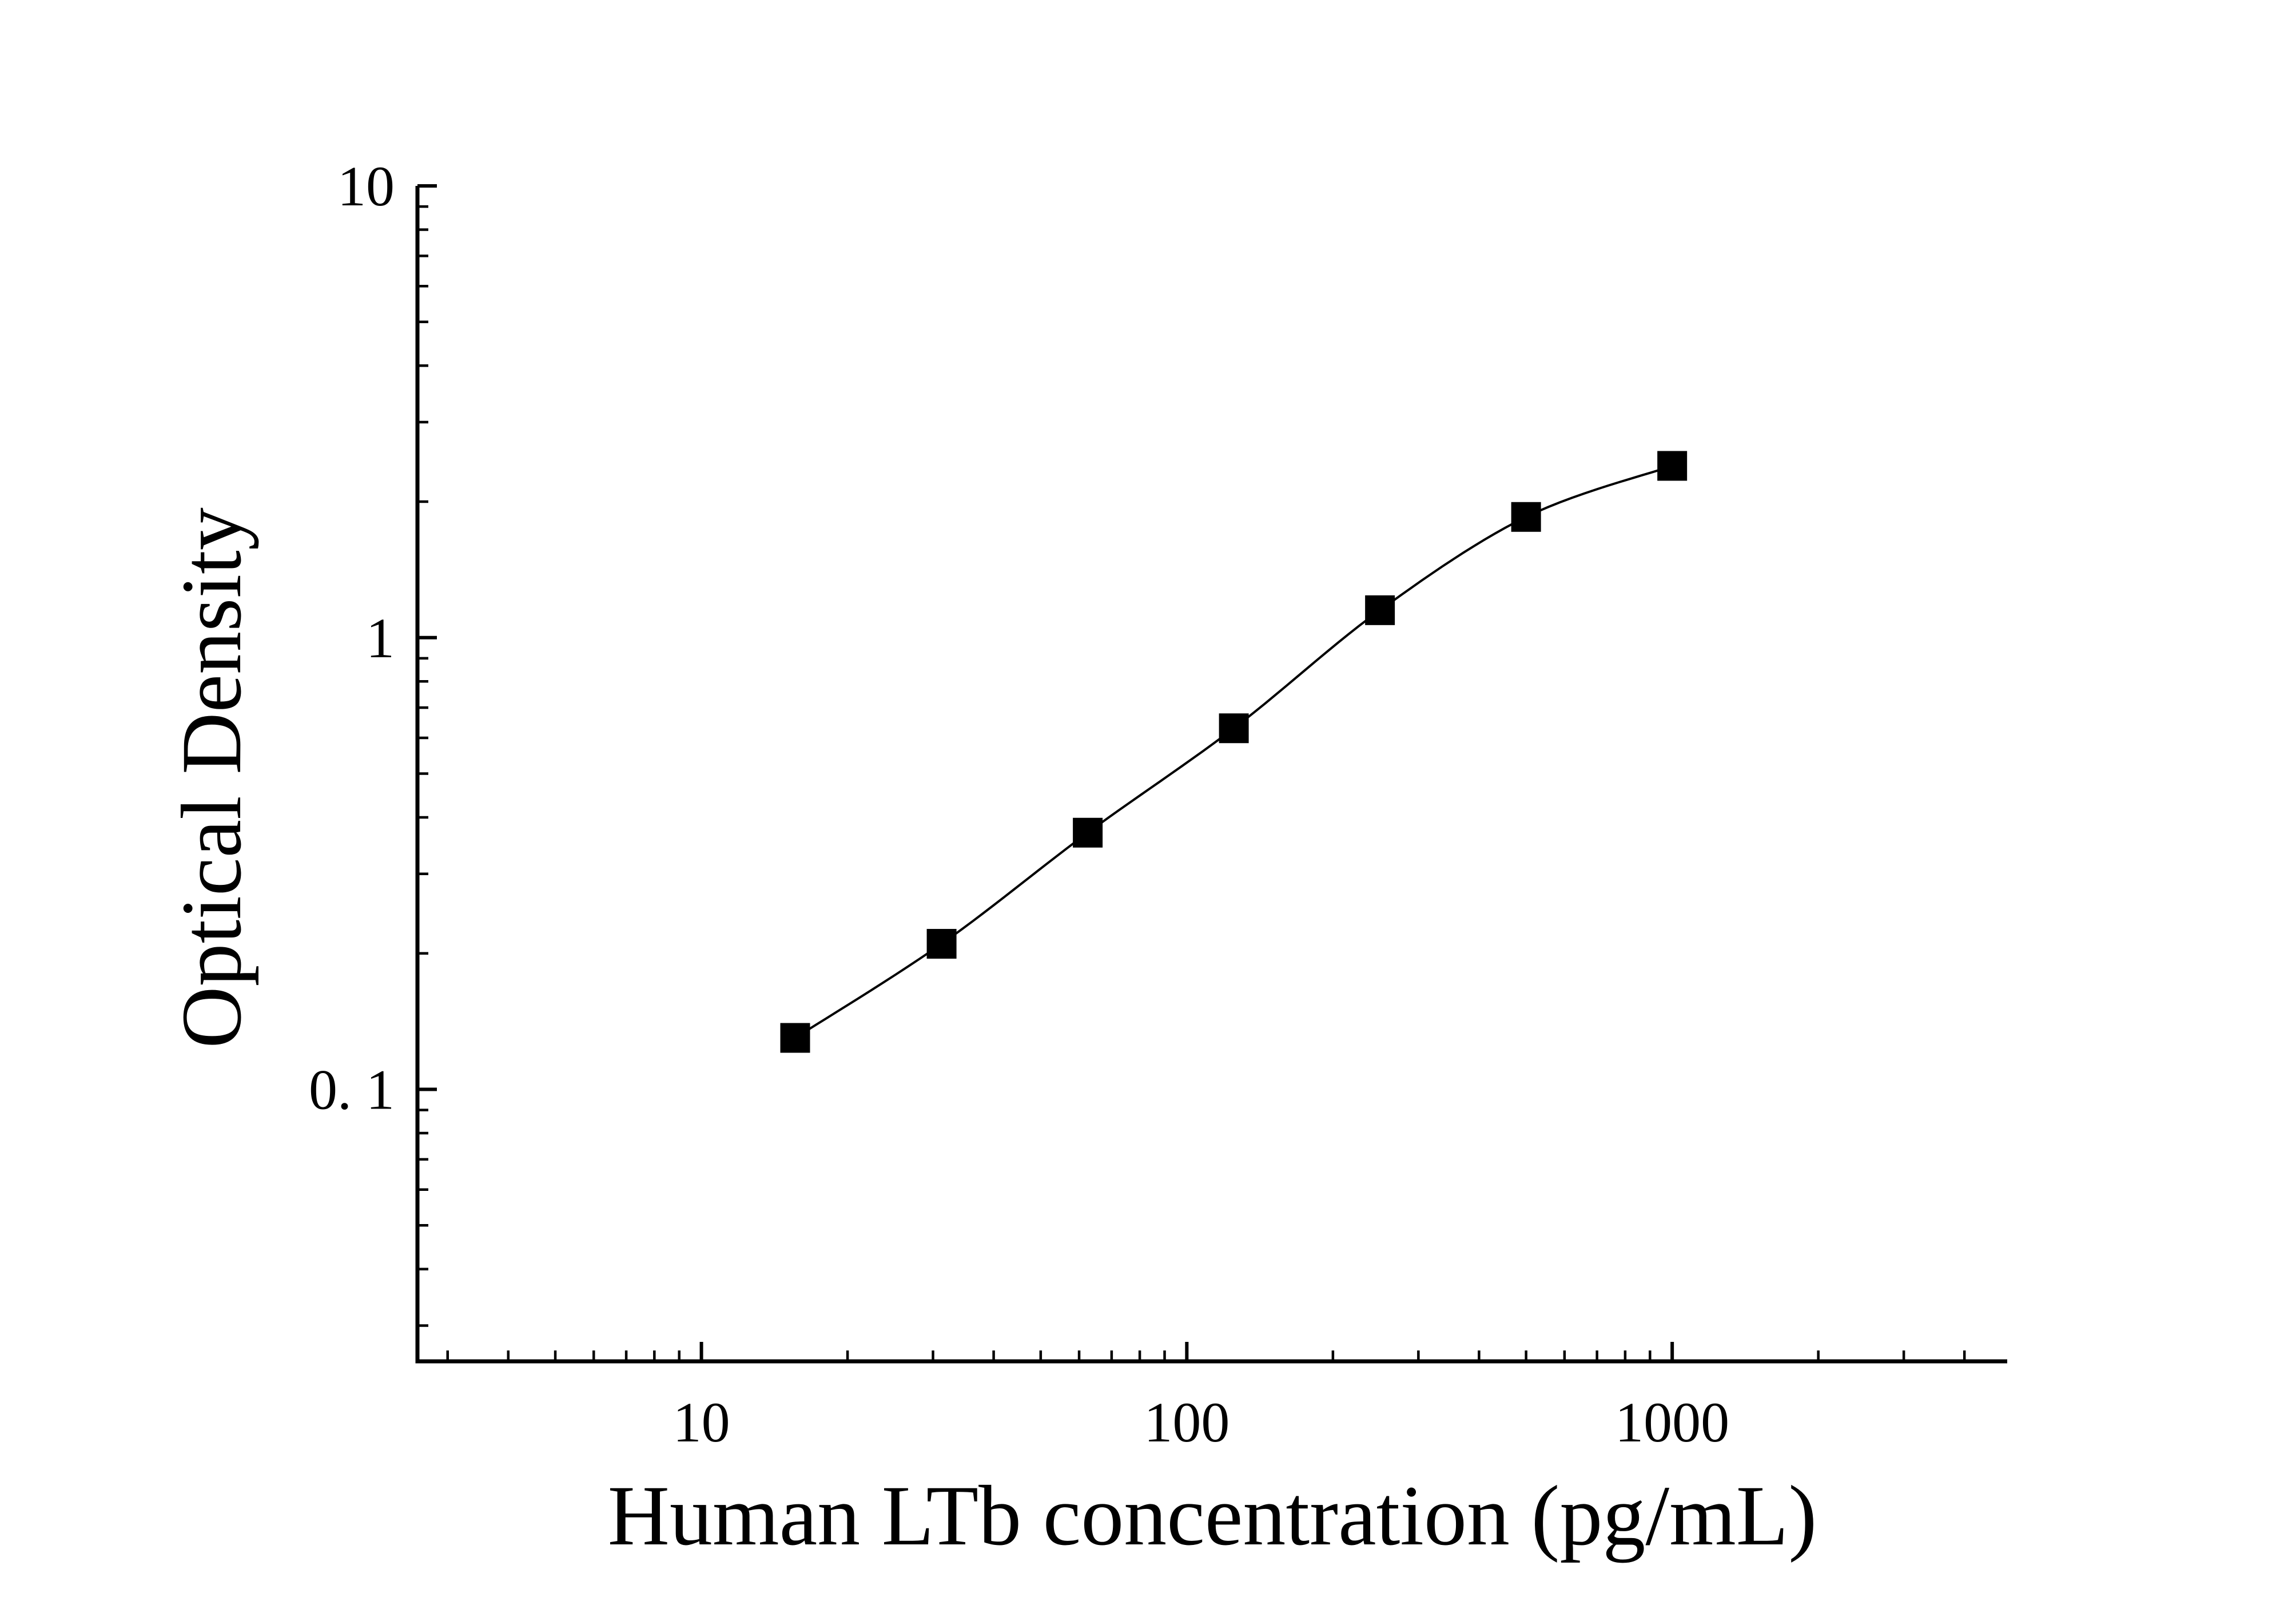 The image size is (2296, 1605). Describe the element at coordinates (1186, 1422) in the screenshot. I see `x-tick-label: 100` at that location.